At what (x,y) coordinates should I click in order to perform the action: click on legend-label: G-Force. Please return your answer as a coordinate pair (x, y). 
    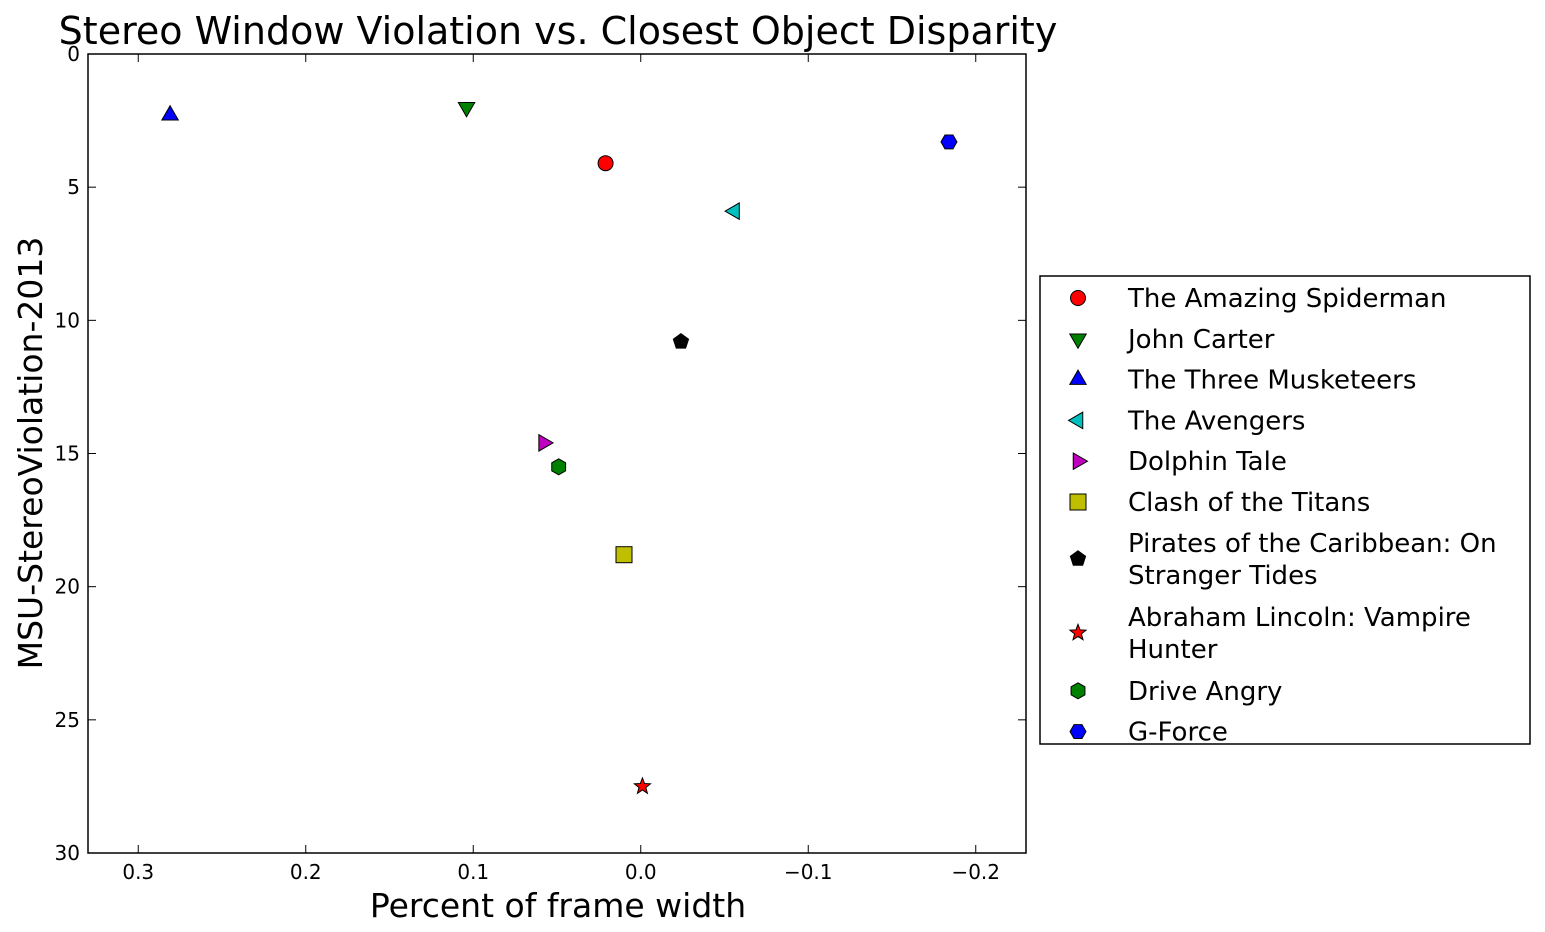
    Looking at the image, I should click on (1178, 733).